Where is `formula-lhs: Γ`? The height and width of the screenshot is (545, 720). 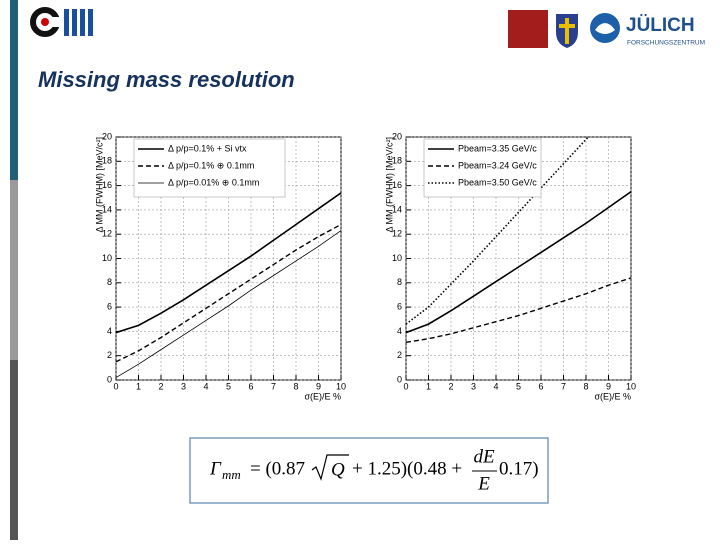 formula-lhs: Γ is located at coordinates (215, 468).